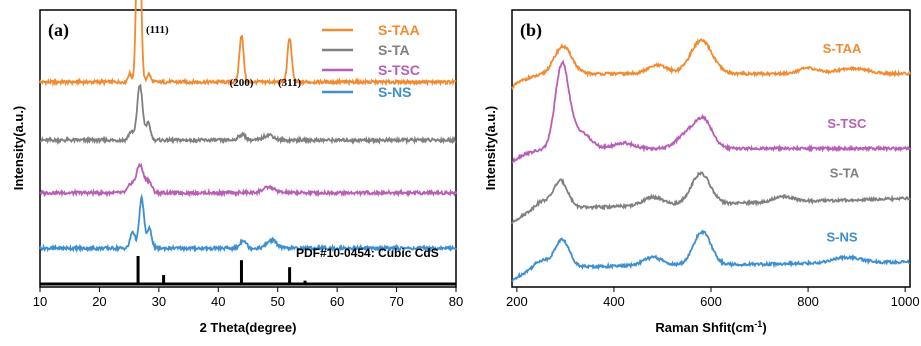  Describe the element at coordinates (517, 301) in the screenshot. I see `x-tick-label-b: 200` at that location.